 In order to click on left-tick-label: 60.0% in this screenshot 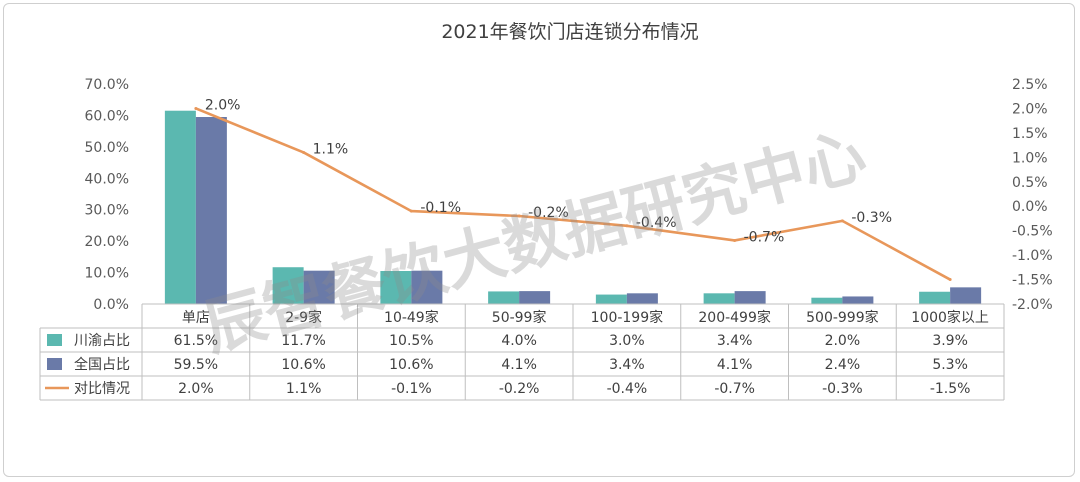, I will do `click(107, 116)`.